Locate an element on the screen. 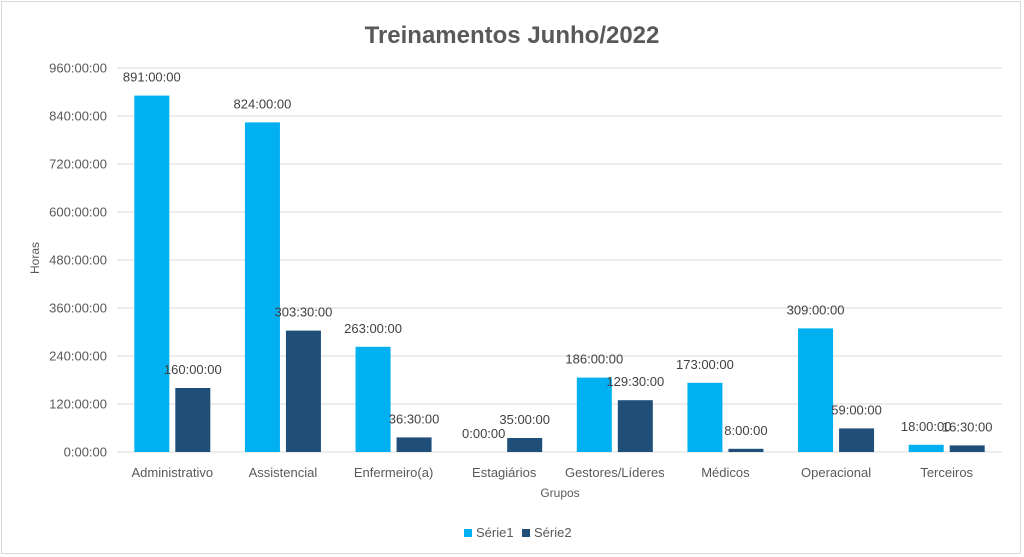 The width and height of the screenshot is (1024, 557). x-tick-label: Estagiários is located at coordinates (504, 472).